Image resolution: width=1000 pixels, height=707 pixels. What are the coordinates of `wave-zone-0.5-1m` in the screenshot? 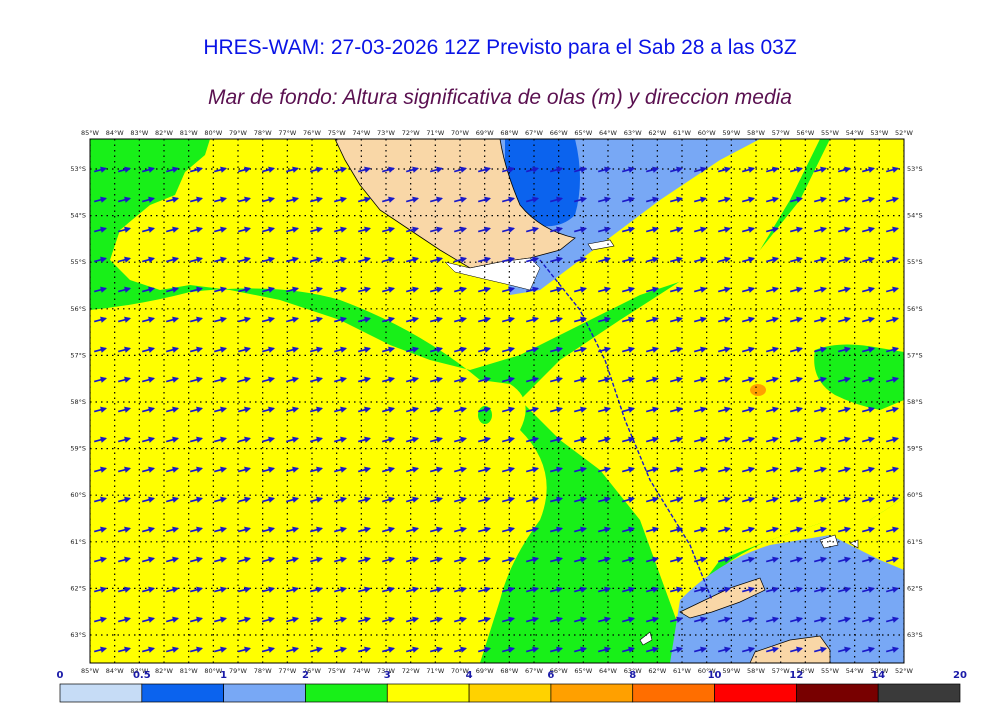 It's located at (542, 183).